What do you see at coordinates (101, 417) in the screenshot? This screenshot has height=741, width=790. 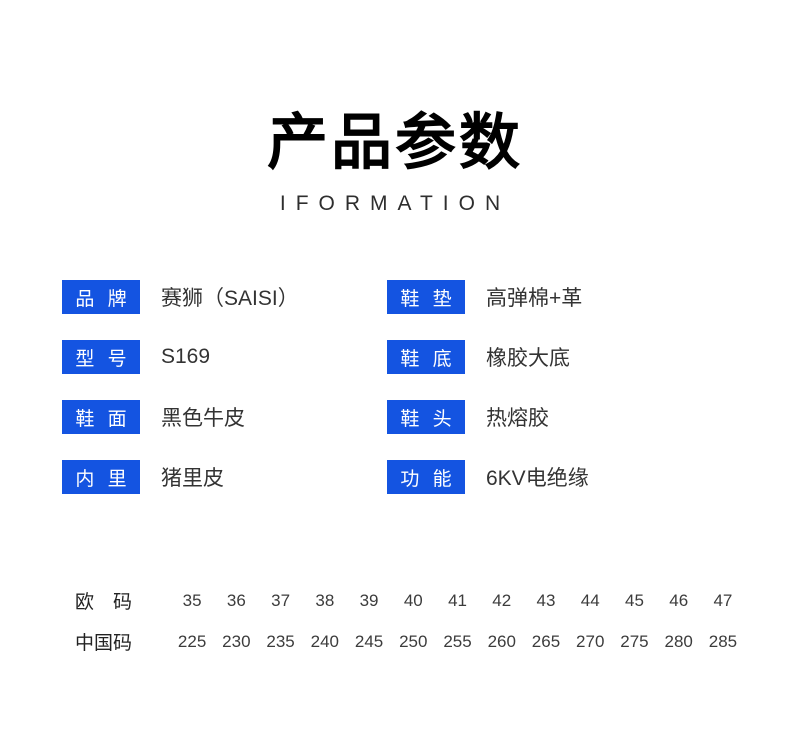 I see `spec-label-badge: 鞋 面` at bounding box center [101, 417].